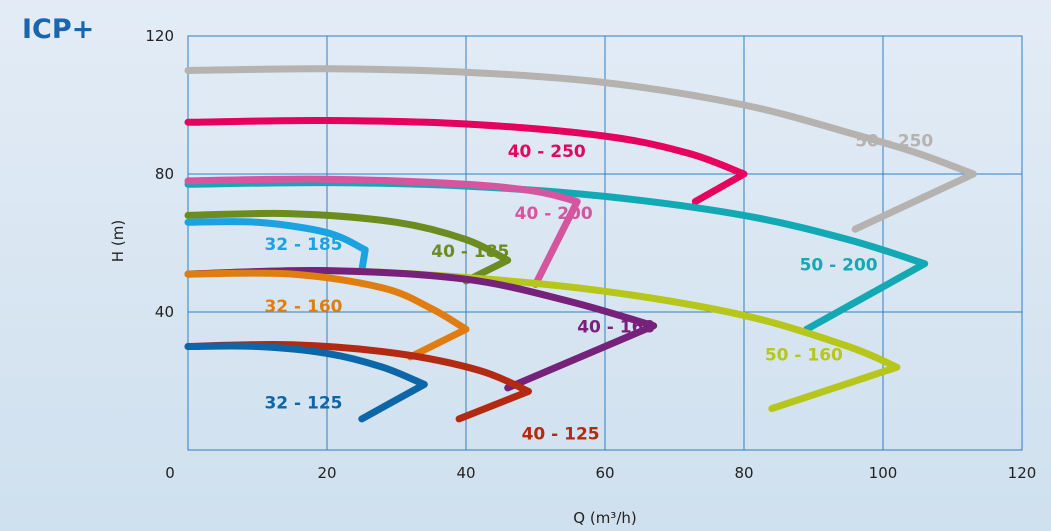 The width and height of the screenshot is (1051, 531). I want to click on curve-label-50-160: 50 - 160, so click(804, 355).